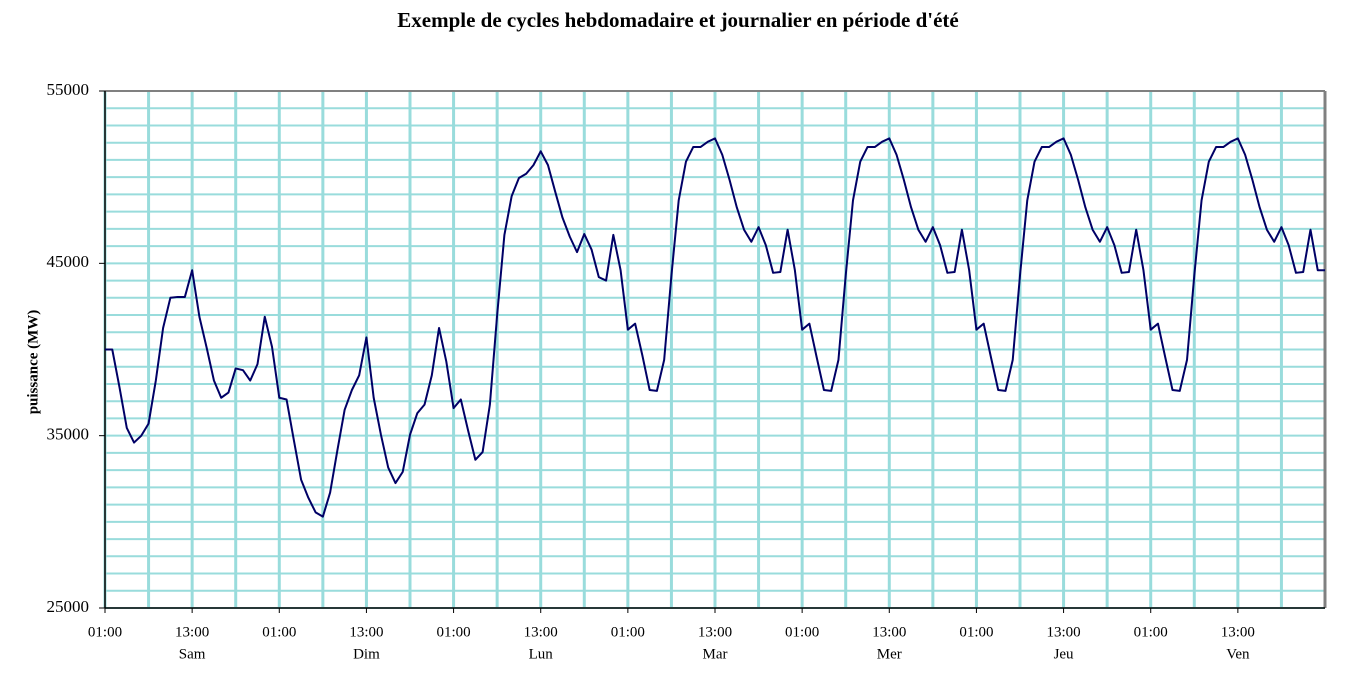  Describe the element at coordinates (68, 606) in the screenshot. I see `y-tick-label: 25000` at that location.